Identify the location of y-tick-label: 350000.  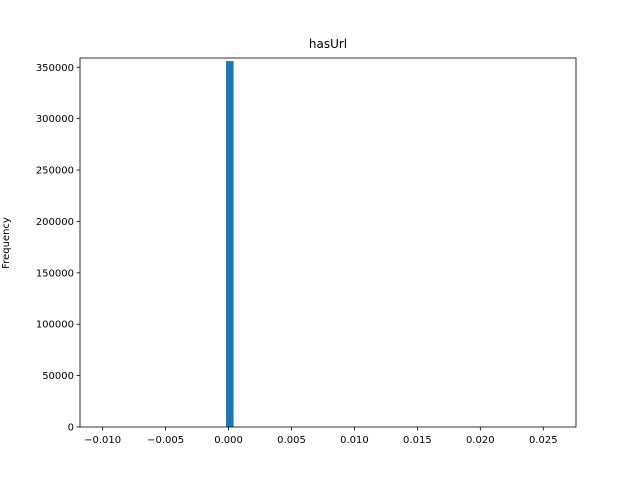
(55, 68).